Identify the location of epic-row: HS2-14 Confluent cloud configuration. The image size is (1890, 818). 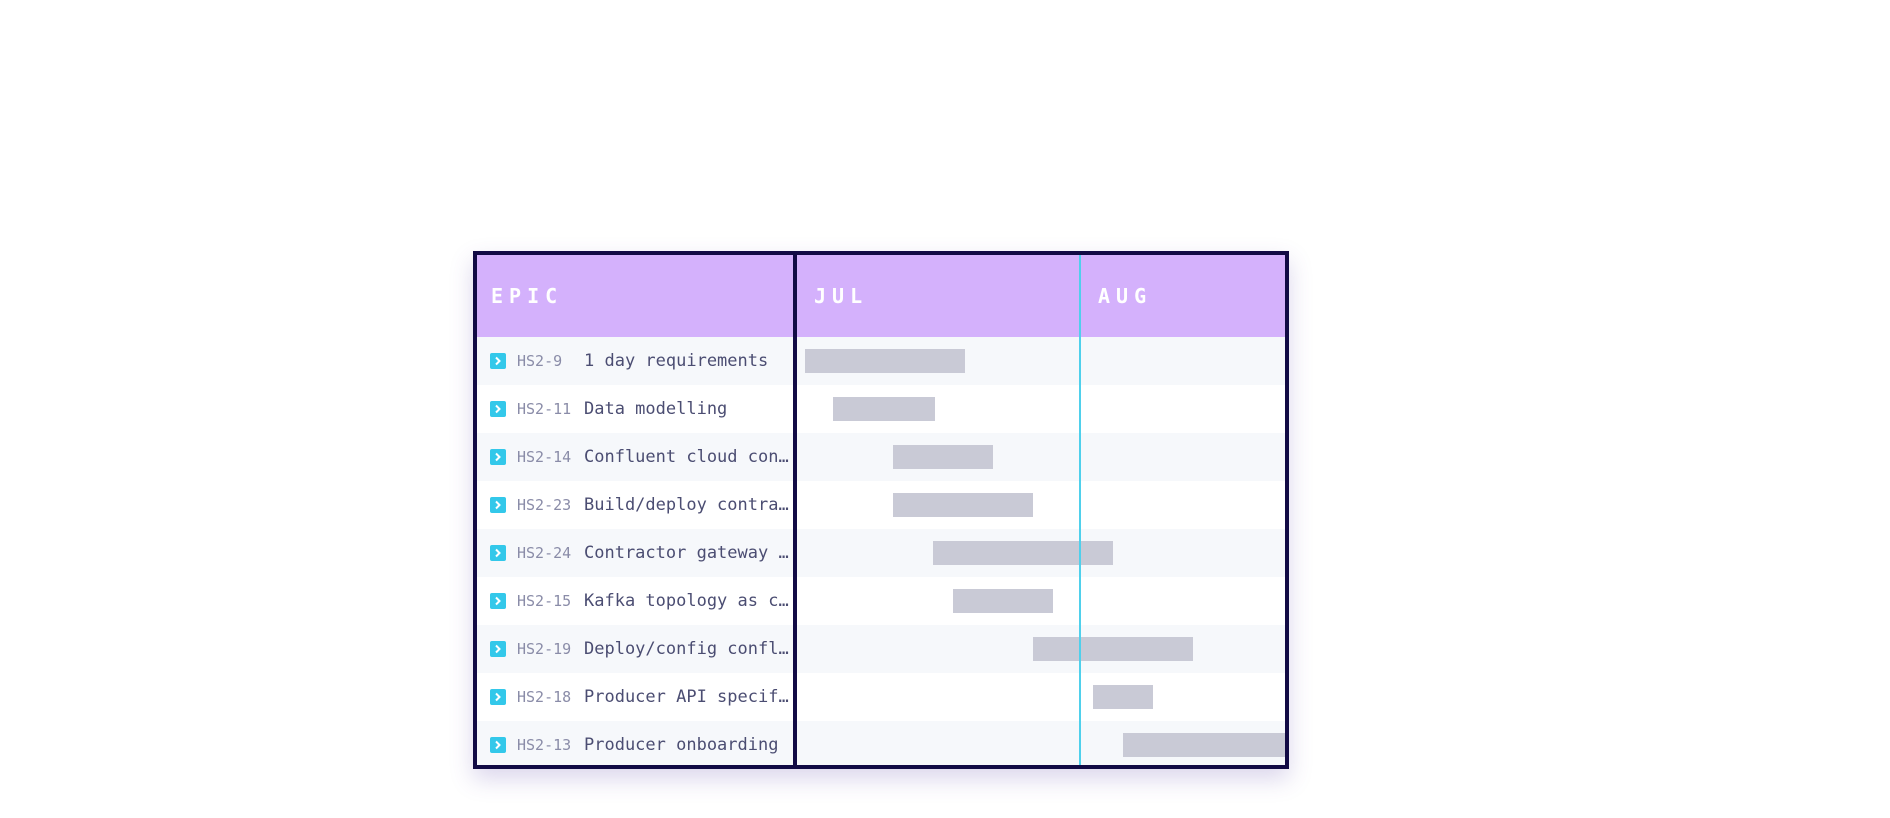
(881, 457).